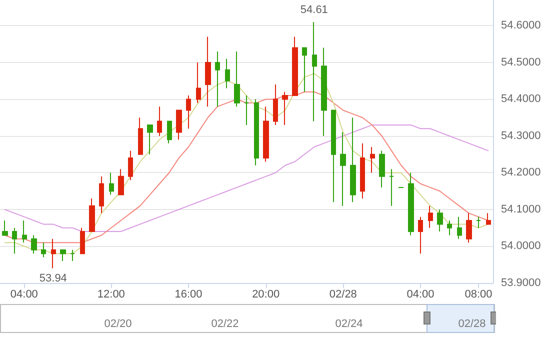 The image size is (550, 340). Describe the element at coordinates (521, 246) in the screenshot. I see `y-tick-label: 54.0000` at that location.